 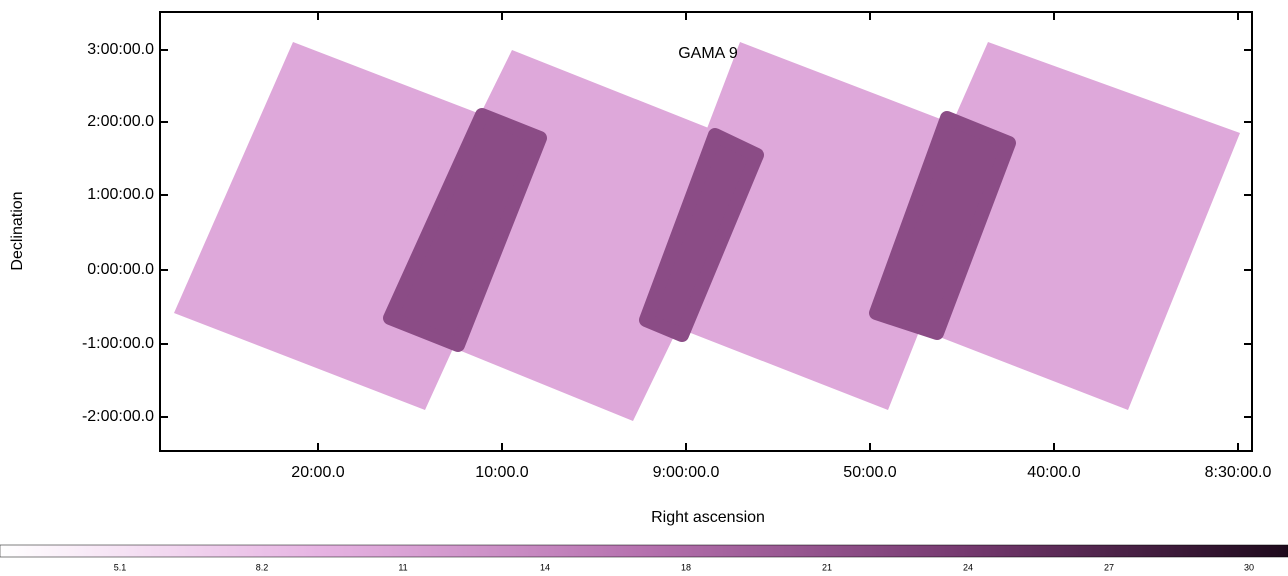 I want to click on y-axis-label: Declination, so click(x=17, y=230).